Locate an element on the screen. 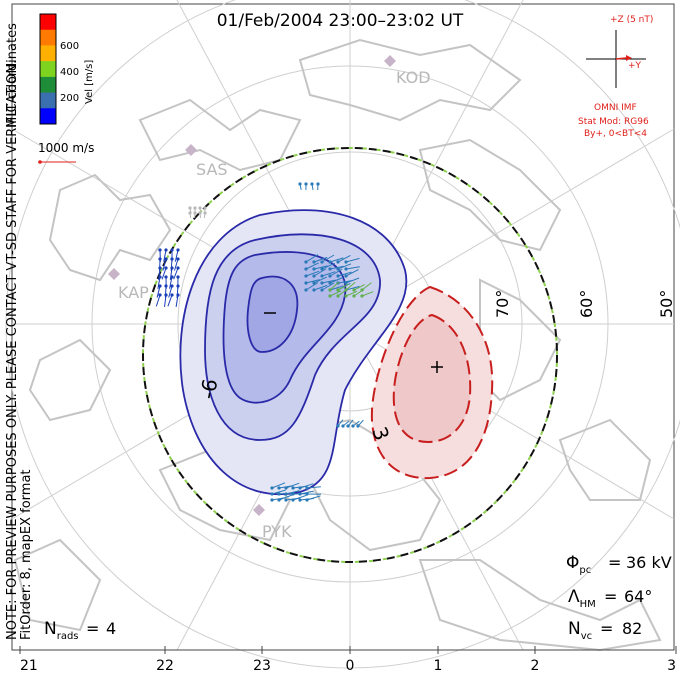  lambda-hm-symbol: ΛHM is located at coordinates (582, 598).